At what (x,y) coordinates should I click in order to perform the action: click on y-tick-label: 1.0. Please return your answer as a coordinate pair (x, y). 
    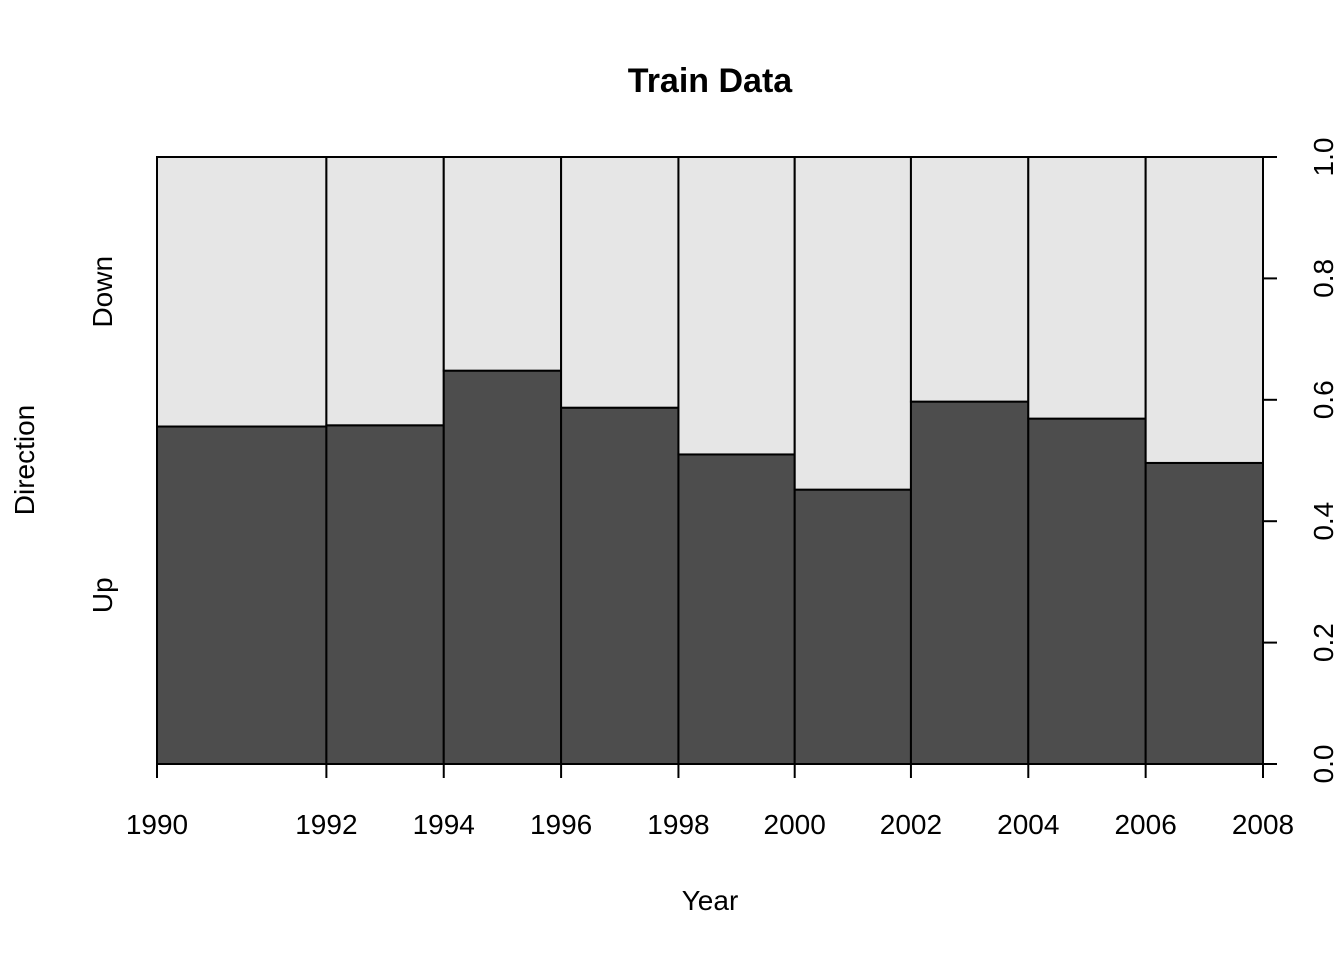
    Looking at the image, I should click on (1323, 157).